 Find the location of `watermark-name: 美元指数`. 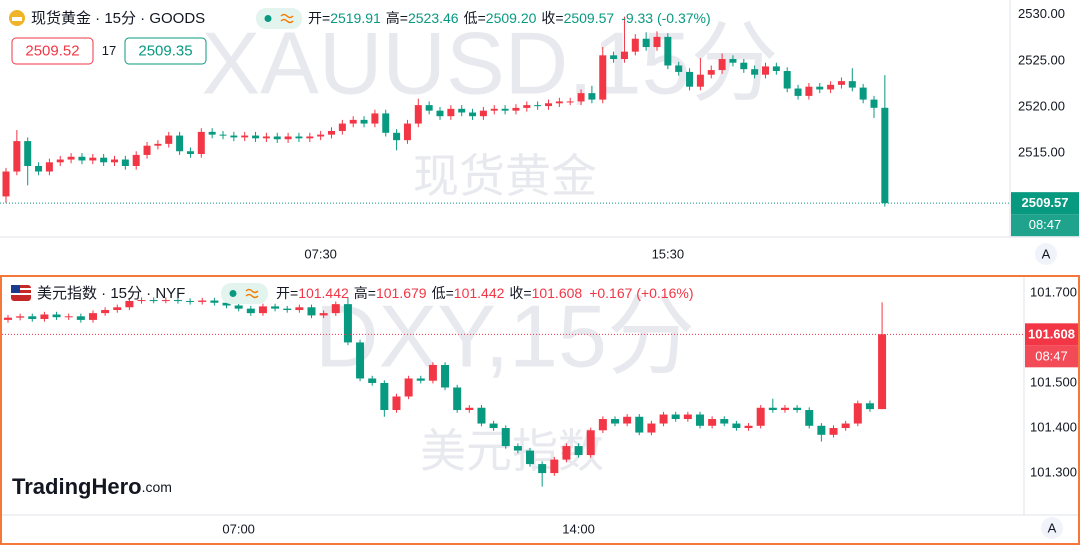

watermark-name: 美元指数 is located at coordinates (512, 451).